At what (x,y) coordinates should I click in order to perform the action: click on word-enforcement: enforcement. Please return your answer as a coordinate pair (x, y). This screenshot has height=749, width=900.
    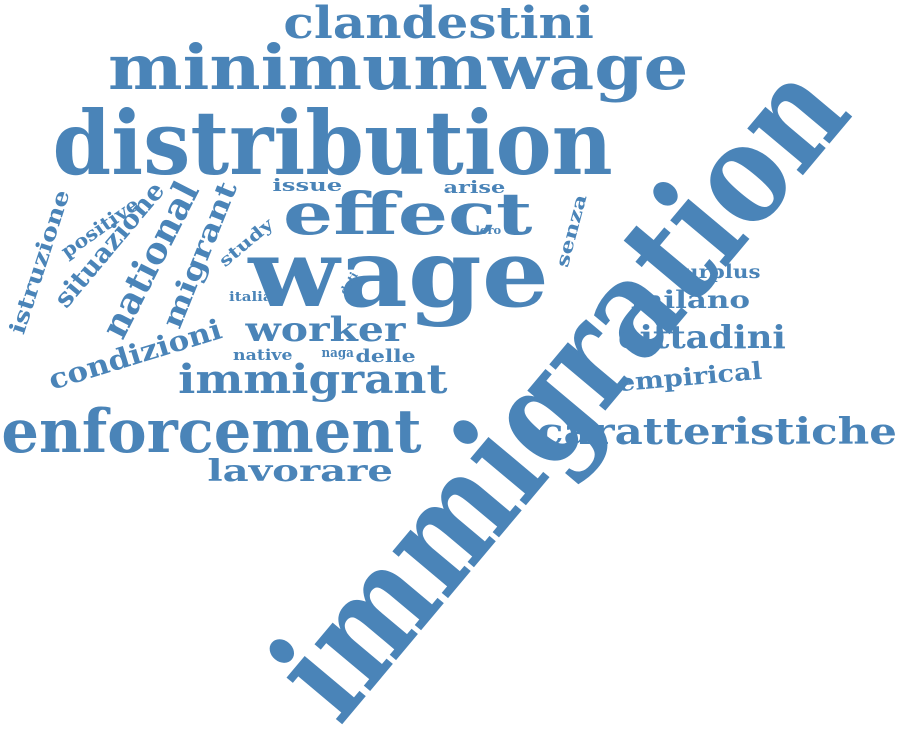
    Looking at the image, I should click on (211, 432).